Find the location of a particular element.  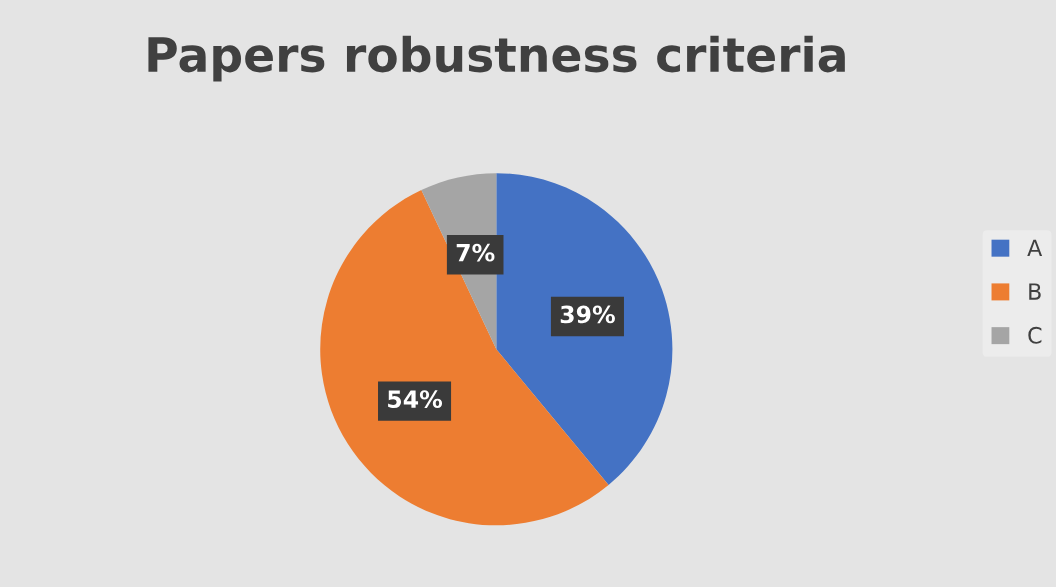

data-label: 39% is located at coordinates (587, 314).